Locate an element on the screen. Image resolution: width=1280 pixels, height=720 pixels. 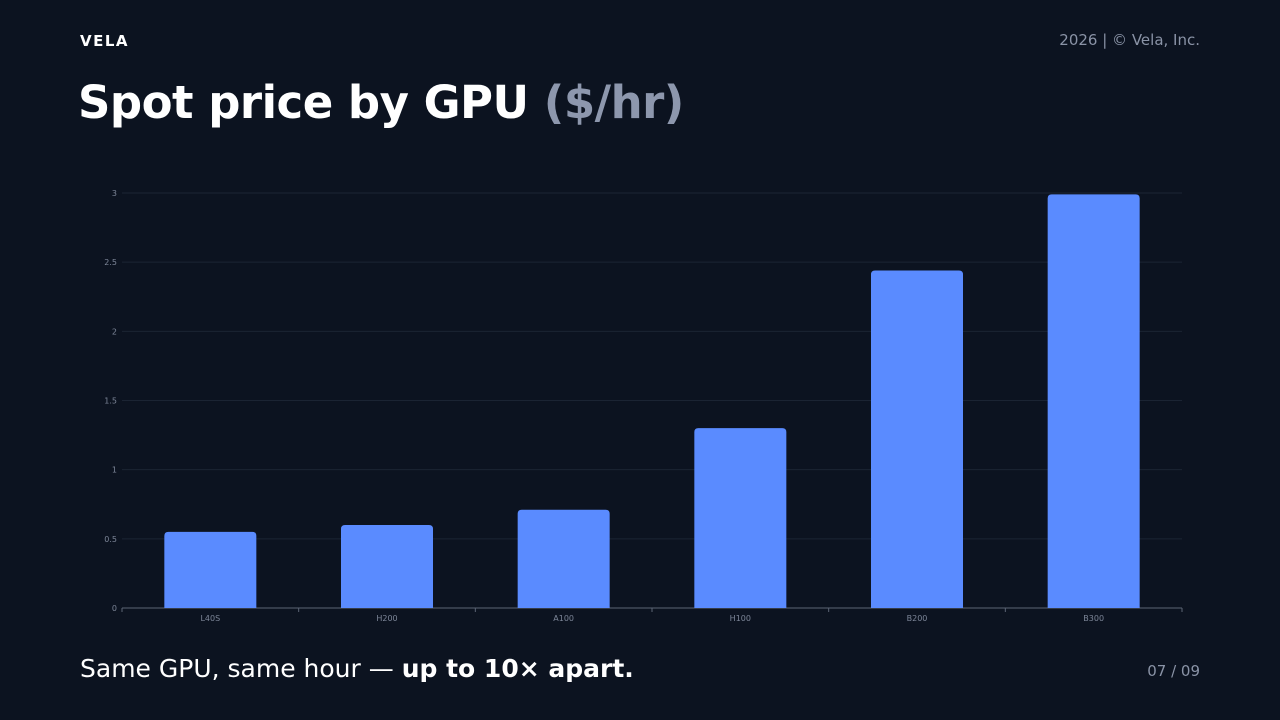
bar-b200 is located at coordinates (917, 439).